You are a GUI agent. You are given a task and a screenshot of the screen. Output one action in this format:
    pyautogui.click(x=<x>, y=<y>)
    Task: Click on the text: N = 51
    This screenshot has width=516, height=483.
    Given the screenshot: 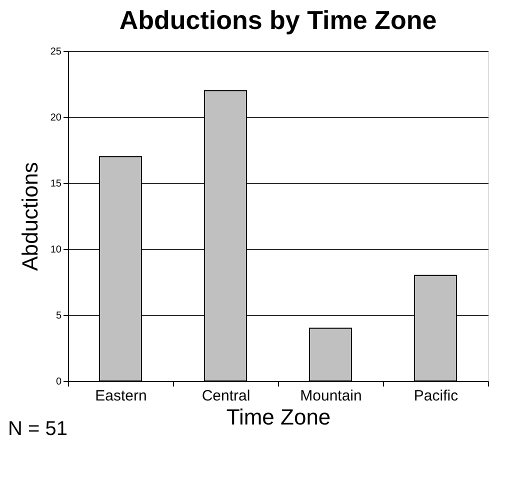 What is the action you would take?
    pyautogui.click(x=38, y=429)
    